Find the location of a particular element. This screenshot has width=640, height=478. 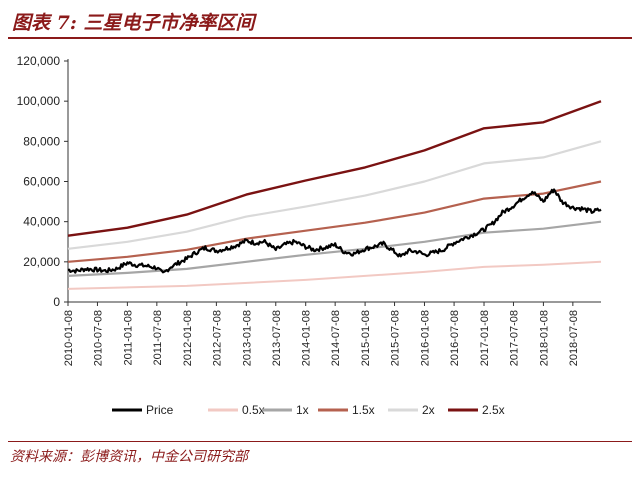

x-tick-label: 2015-07-08 is located at coordinates (396, 338).